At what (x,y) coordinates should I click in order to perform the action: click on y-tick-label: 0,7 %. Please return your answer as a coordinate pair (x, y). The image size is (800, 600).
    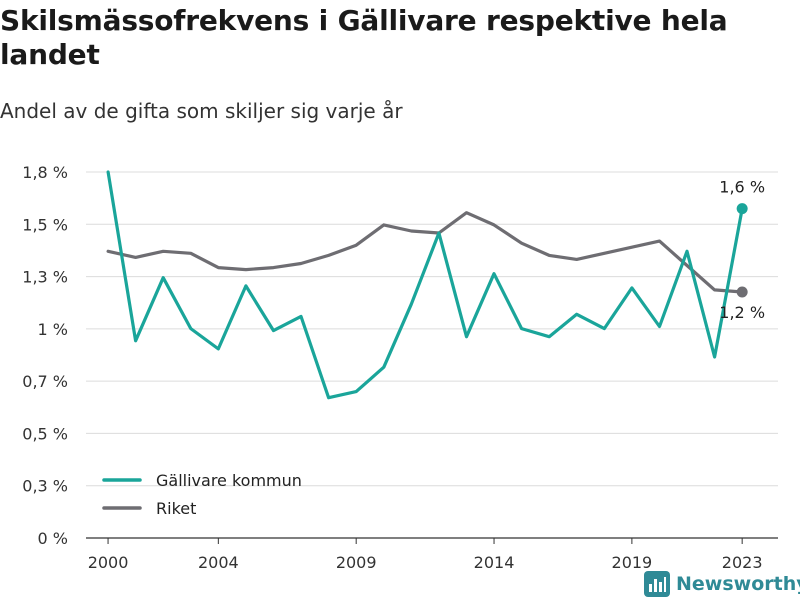
    Looking at the image, I should click on (45, 381).